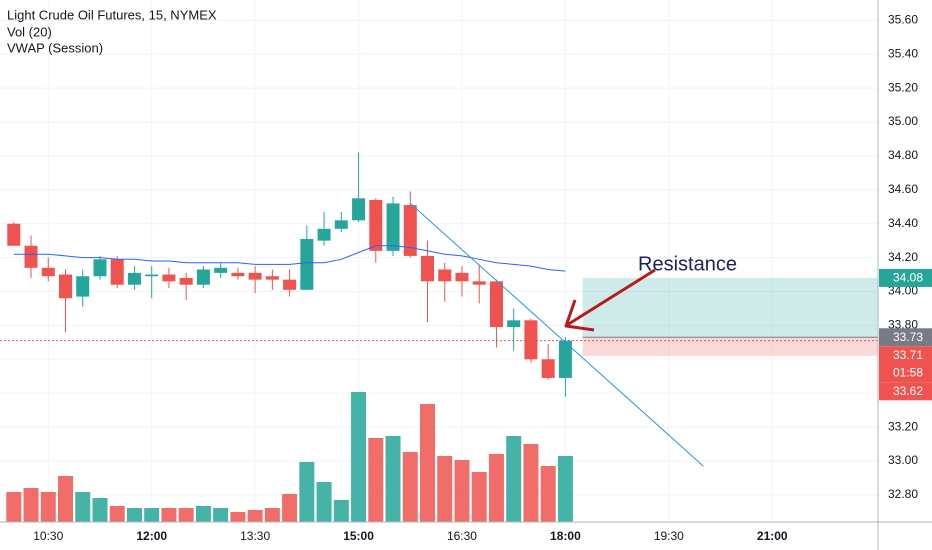 The image size is (932, 550). What do you see at coordinates (151, 536) in the screenshot?
I see `x-tick-label: 12:00` at bounding box center [151, 536].